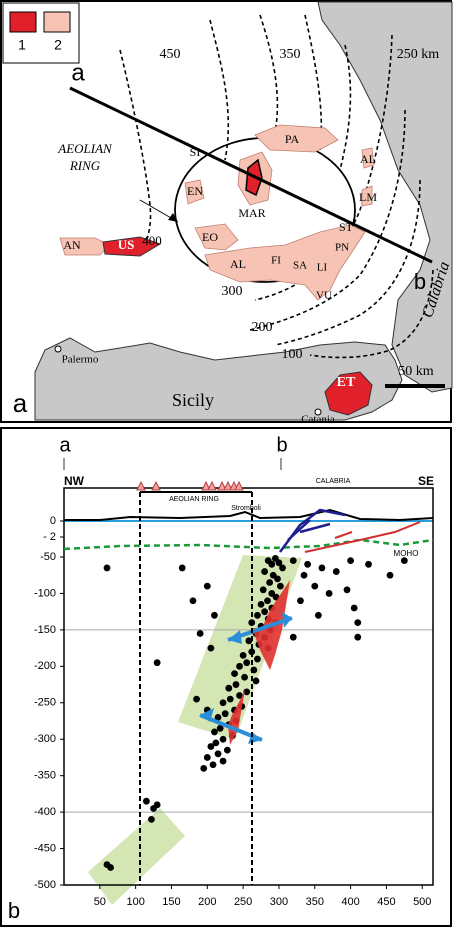 This screenshot has width=453, height=928. Describe the element at coordinates (279, 902) in the screenshot. I see `x-tick-label: 300` at that location.